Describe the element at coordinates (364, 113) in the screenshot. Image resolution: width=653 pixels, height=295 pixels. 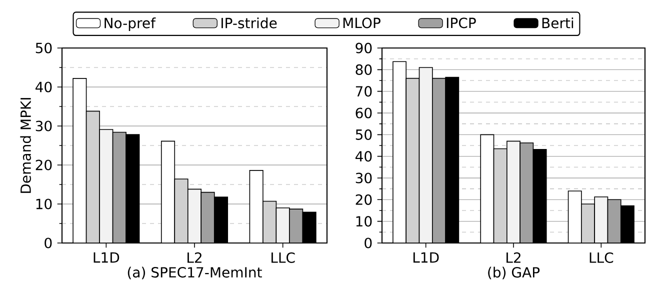
I see `y-tick-label: 60` at that location.